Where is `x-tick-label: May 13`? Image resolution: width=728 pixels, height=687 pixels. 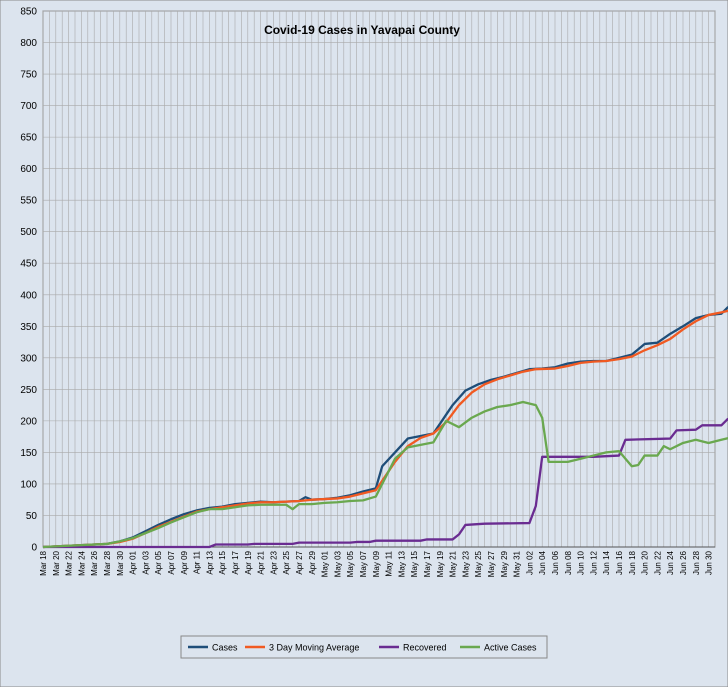 x-tick-label: May 13 is located at coordinates (401, 563).